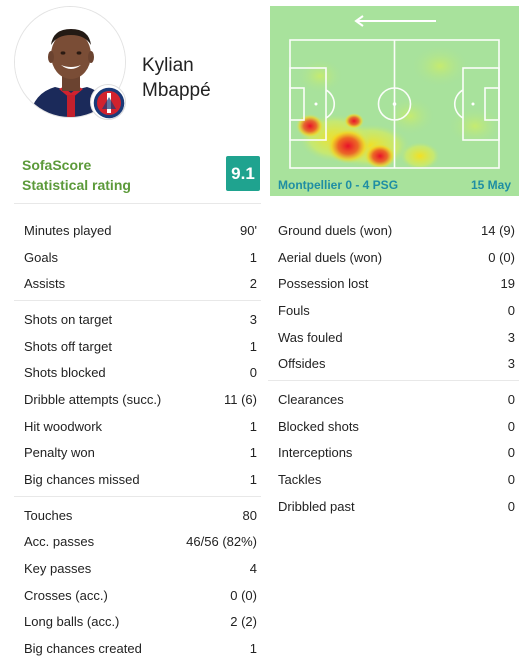 The width and height of the screenshot is (529, 665). I want to click on player-photo, so click(70, 62).